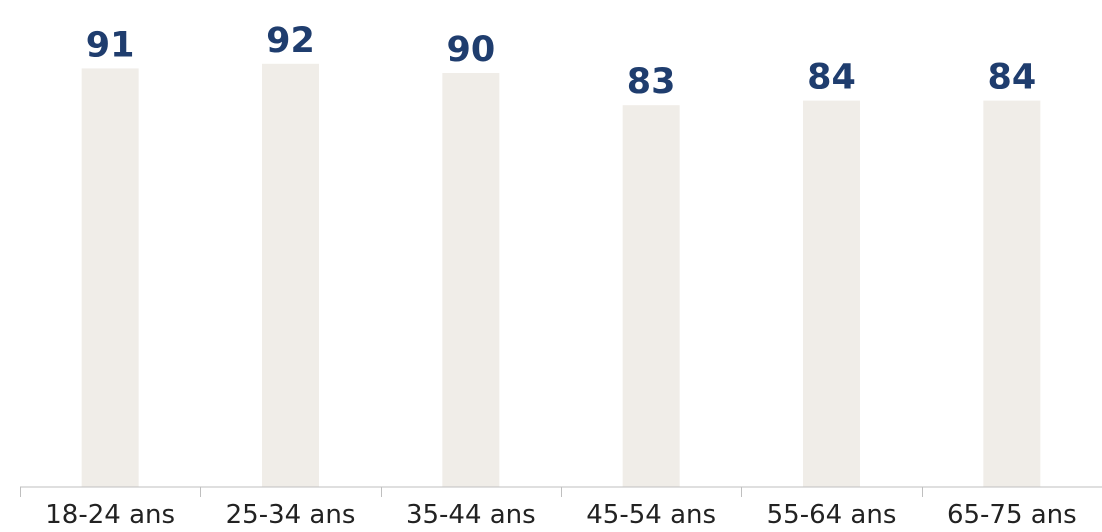 The image size is (1102, 532). What do you see at coordinates (832, 515) in the screenshot?
I see `x-tick-label: 55-64 ans` at bounding box center [832, 515].